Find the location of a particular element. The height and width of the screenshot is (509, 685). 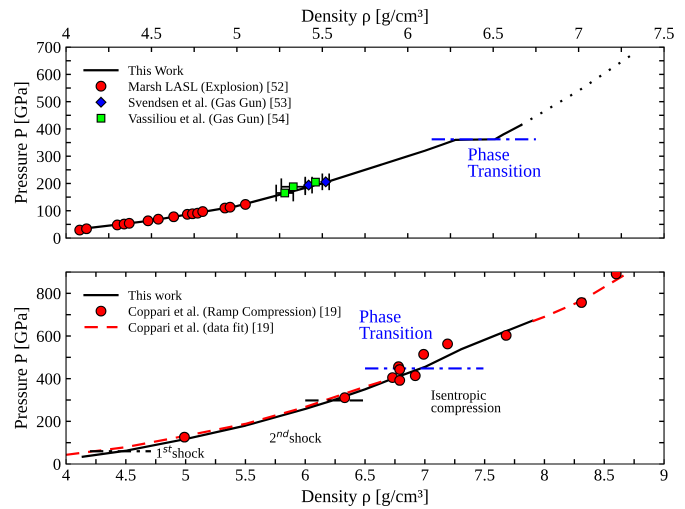

annotation: Isentropic compression is located at coordinates (466, 403).